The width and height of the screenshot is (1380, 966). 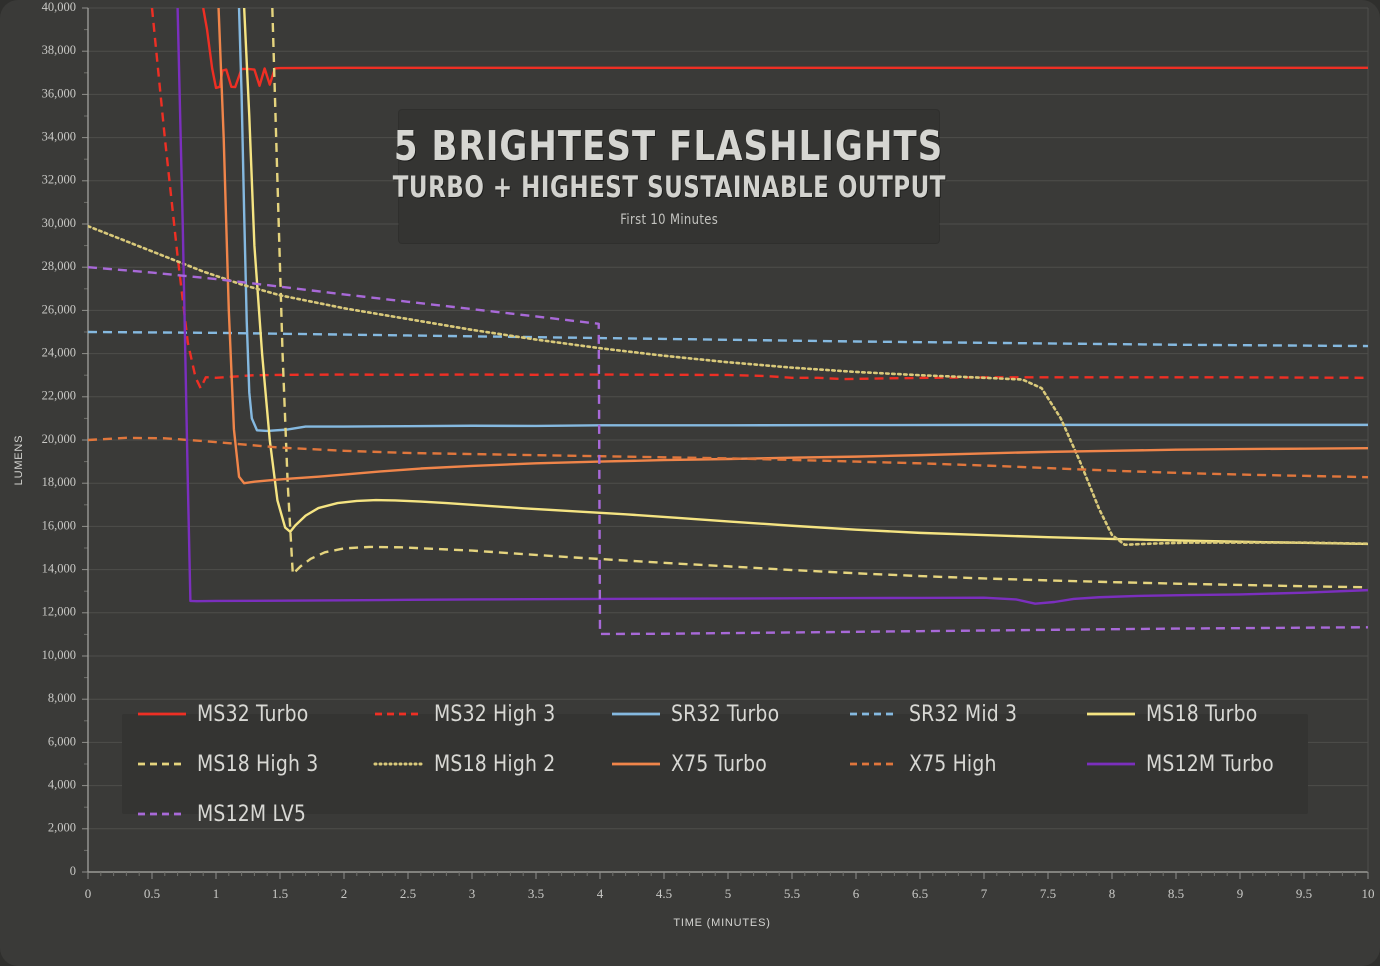 What do you see at coordinates (669, 187) in the screenshot?
I see `chart-subtitle: TURBO + HIGHEST SUSTAINABLE OUTPUT` at bounding box center [669, 187].